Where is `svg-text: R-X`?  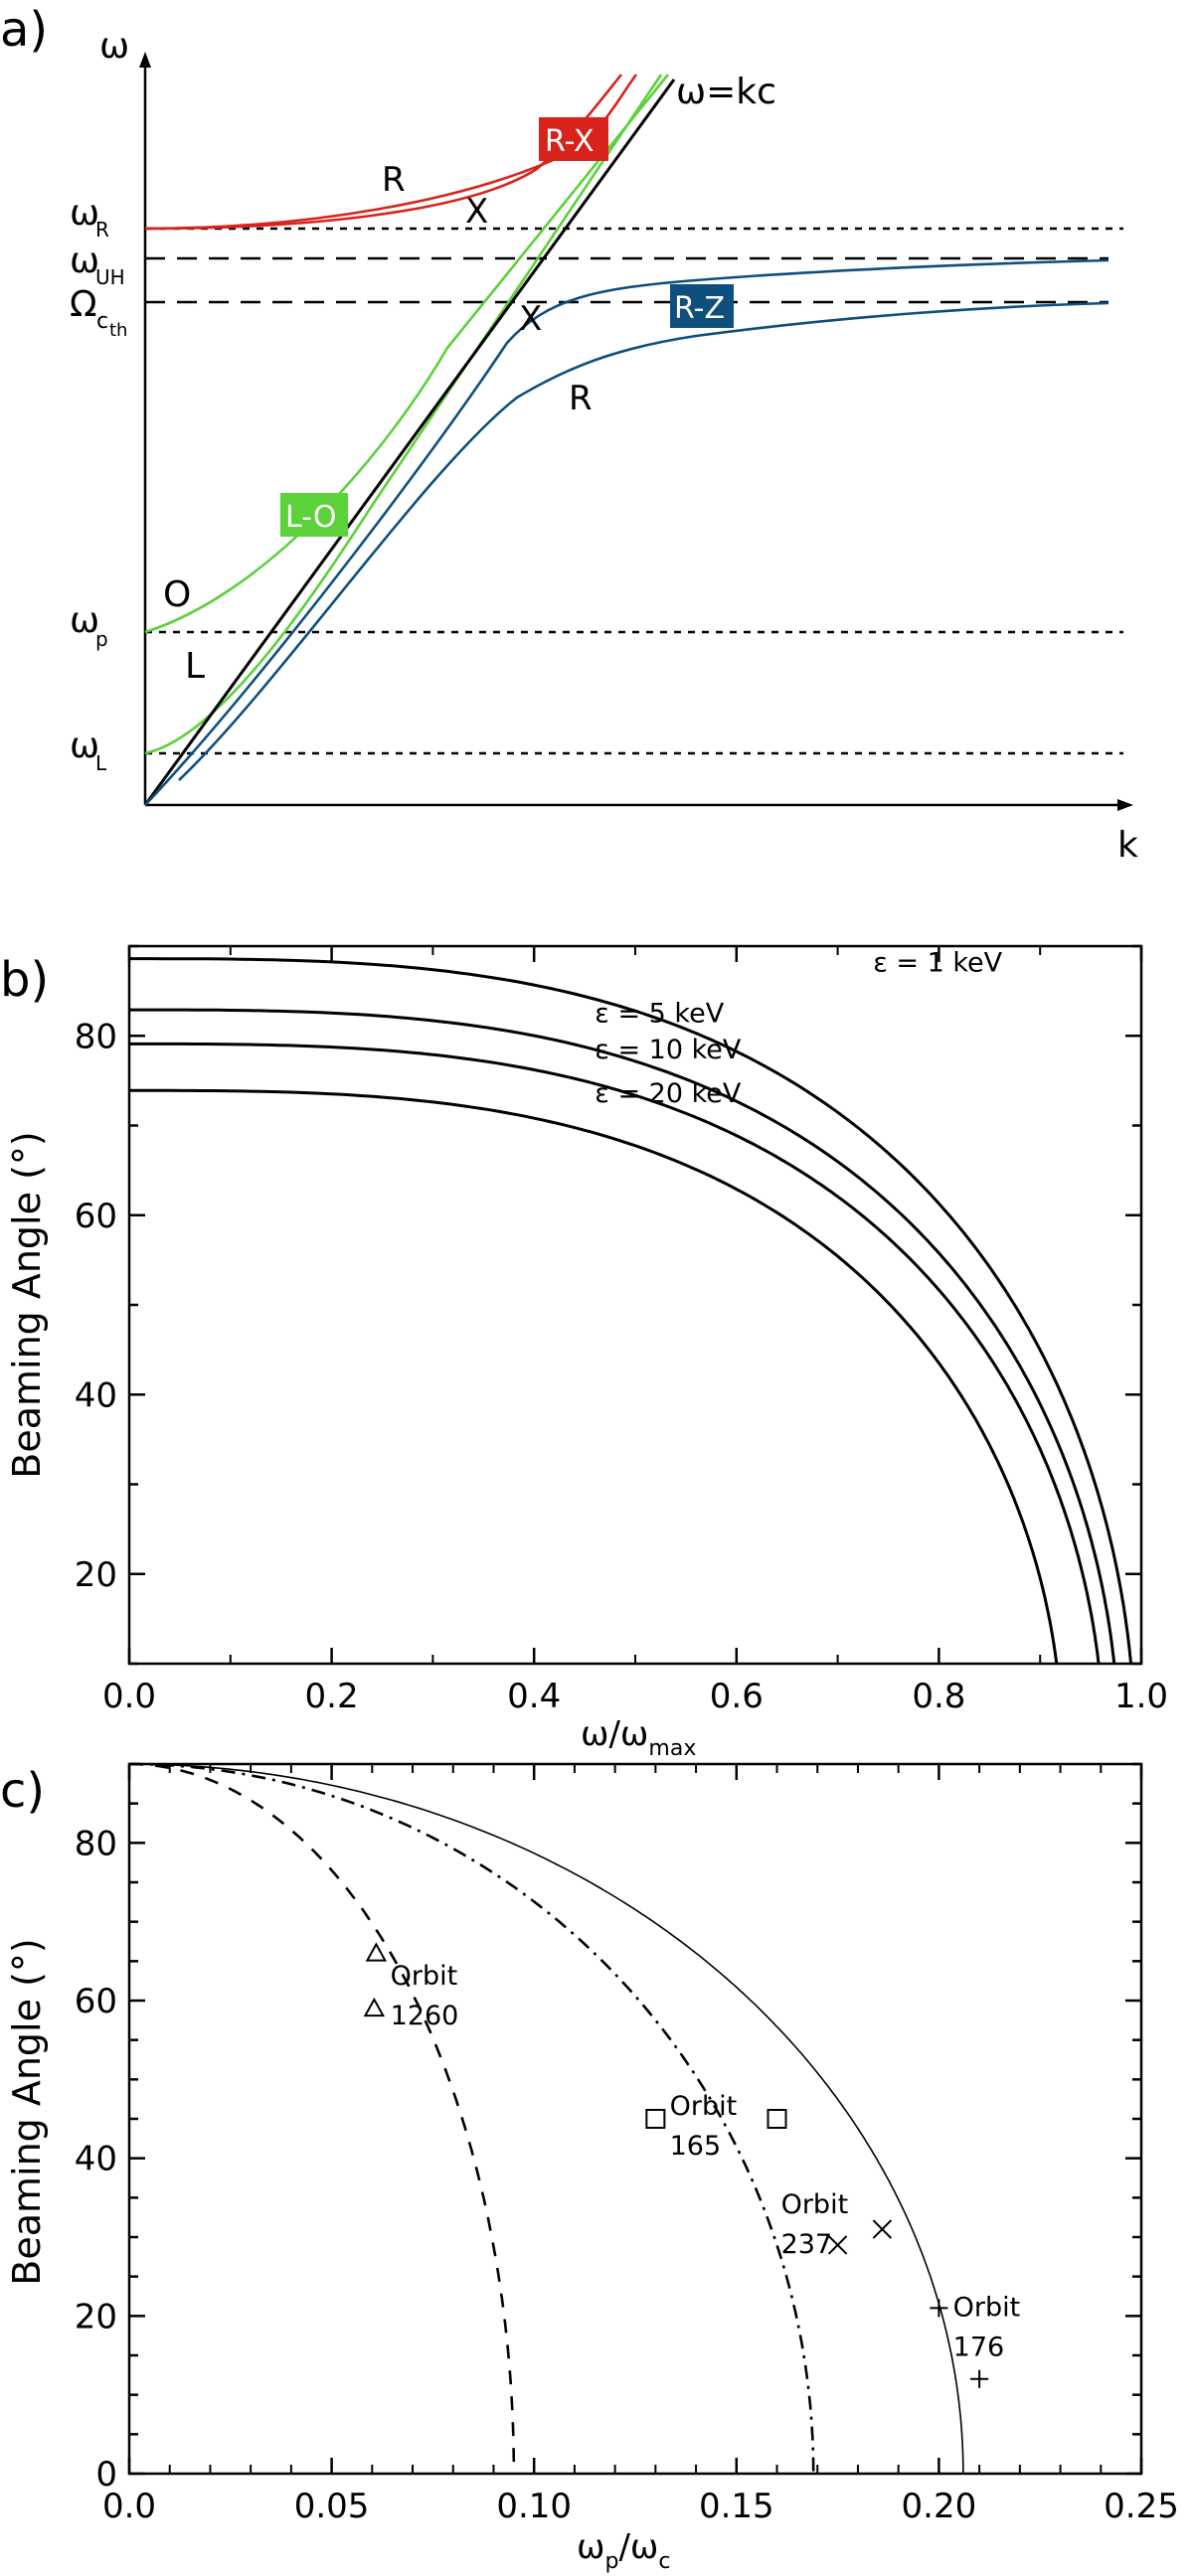 svg-text: R-X is located at coordinates (570, 141).